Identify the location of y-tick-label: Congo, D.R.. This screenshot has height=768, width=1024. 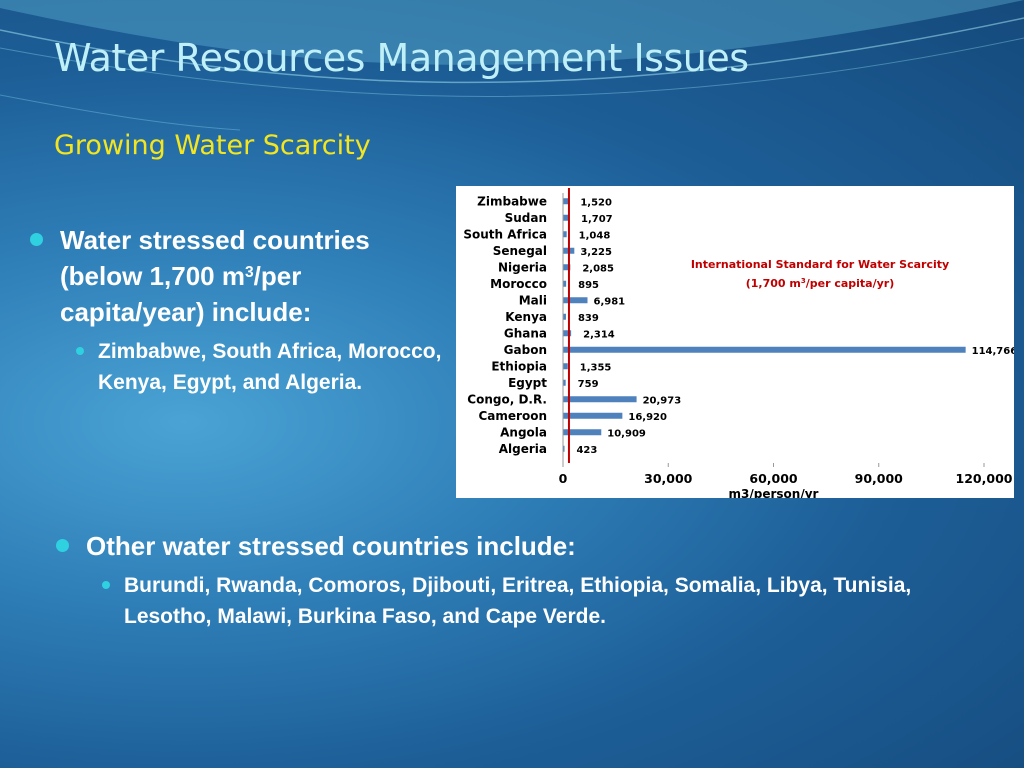
(507, 399).